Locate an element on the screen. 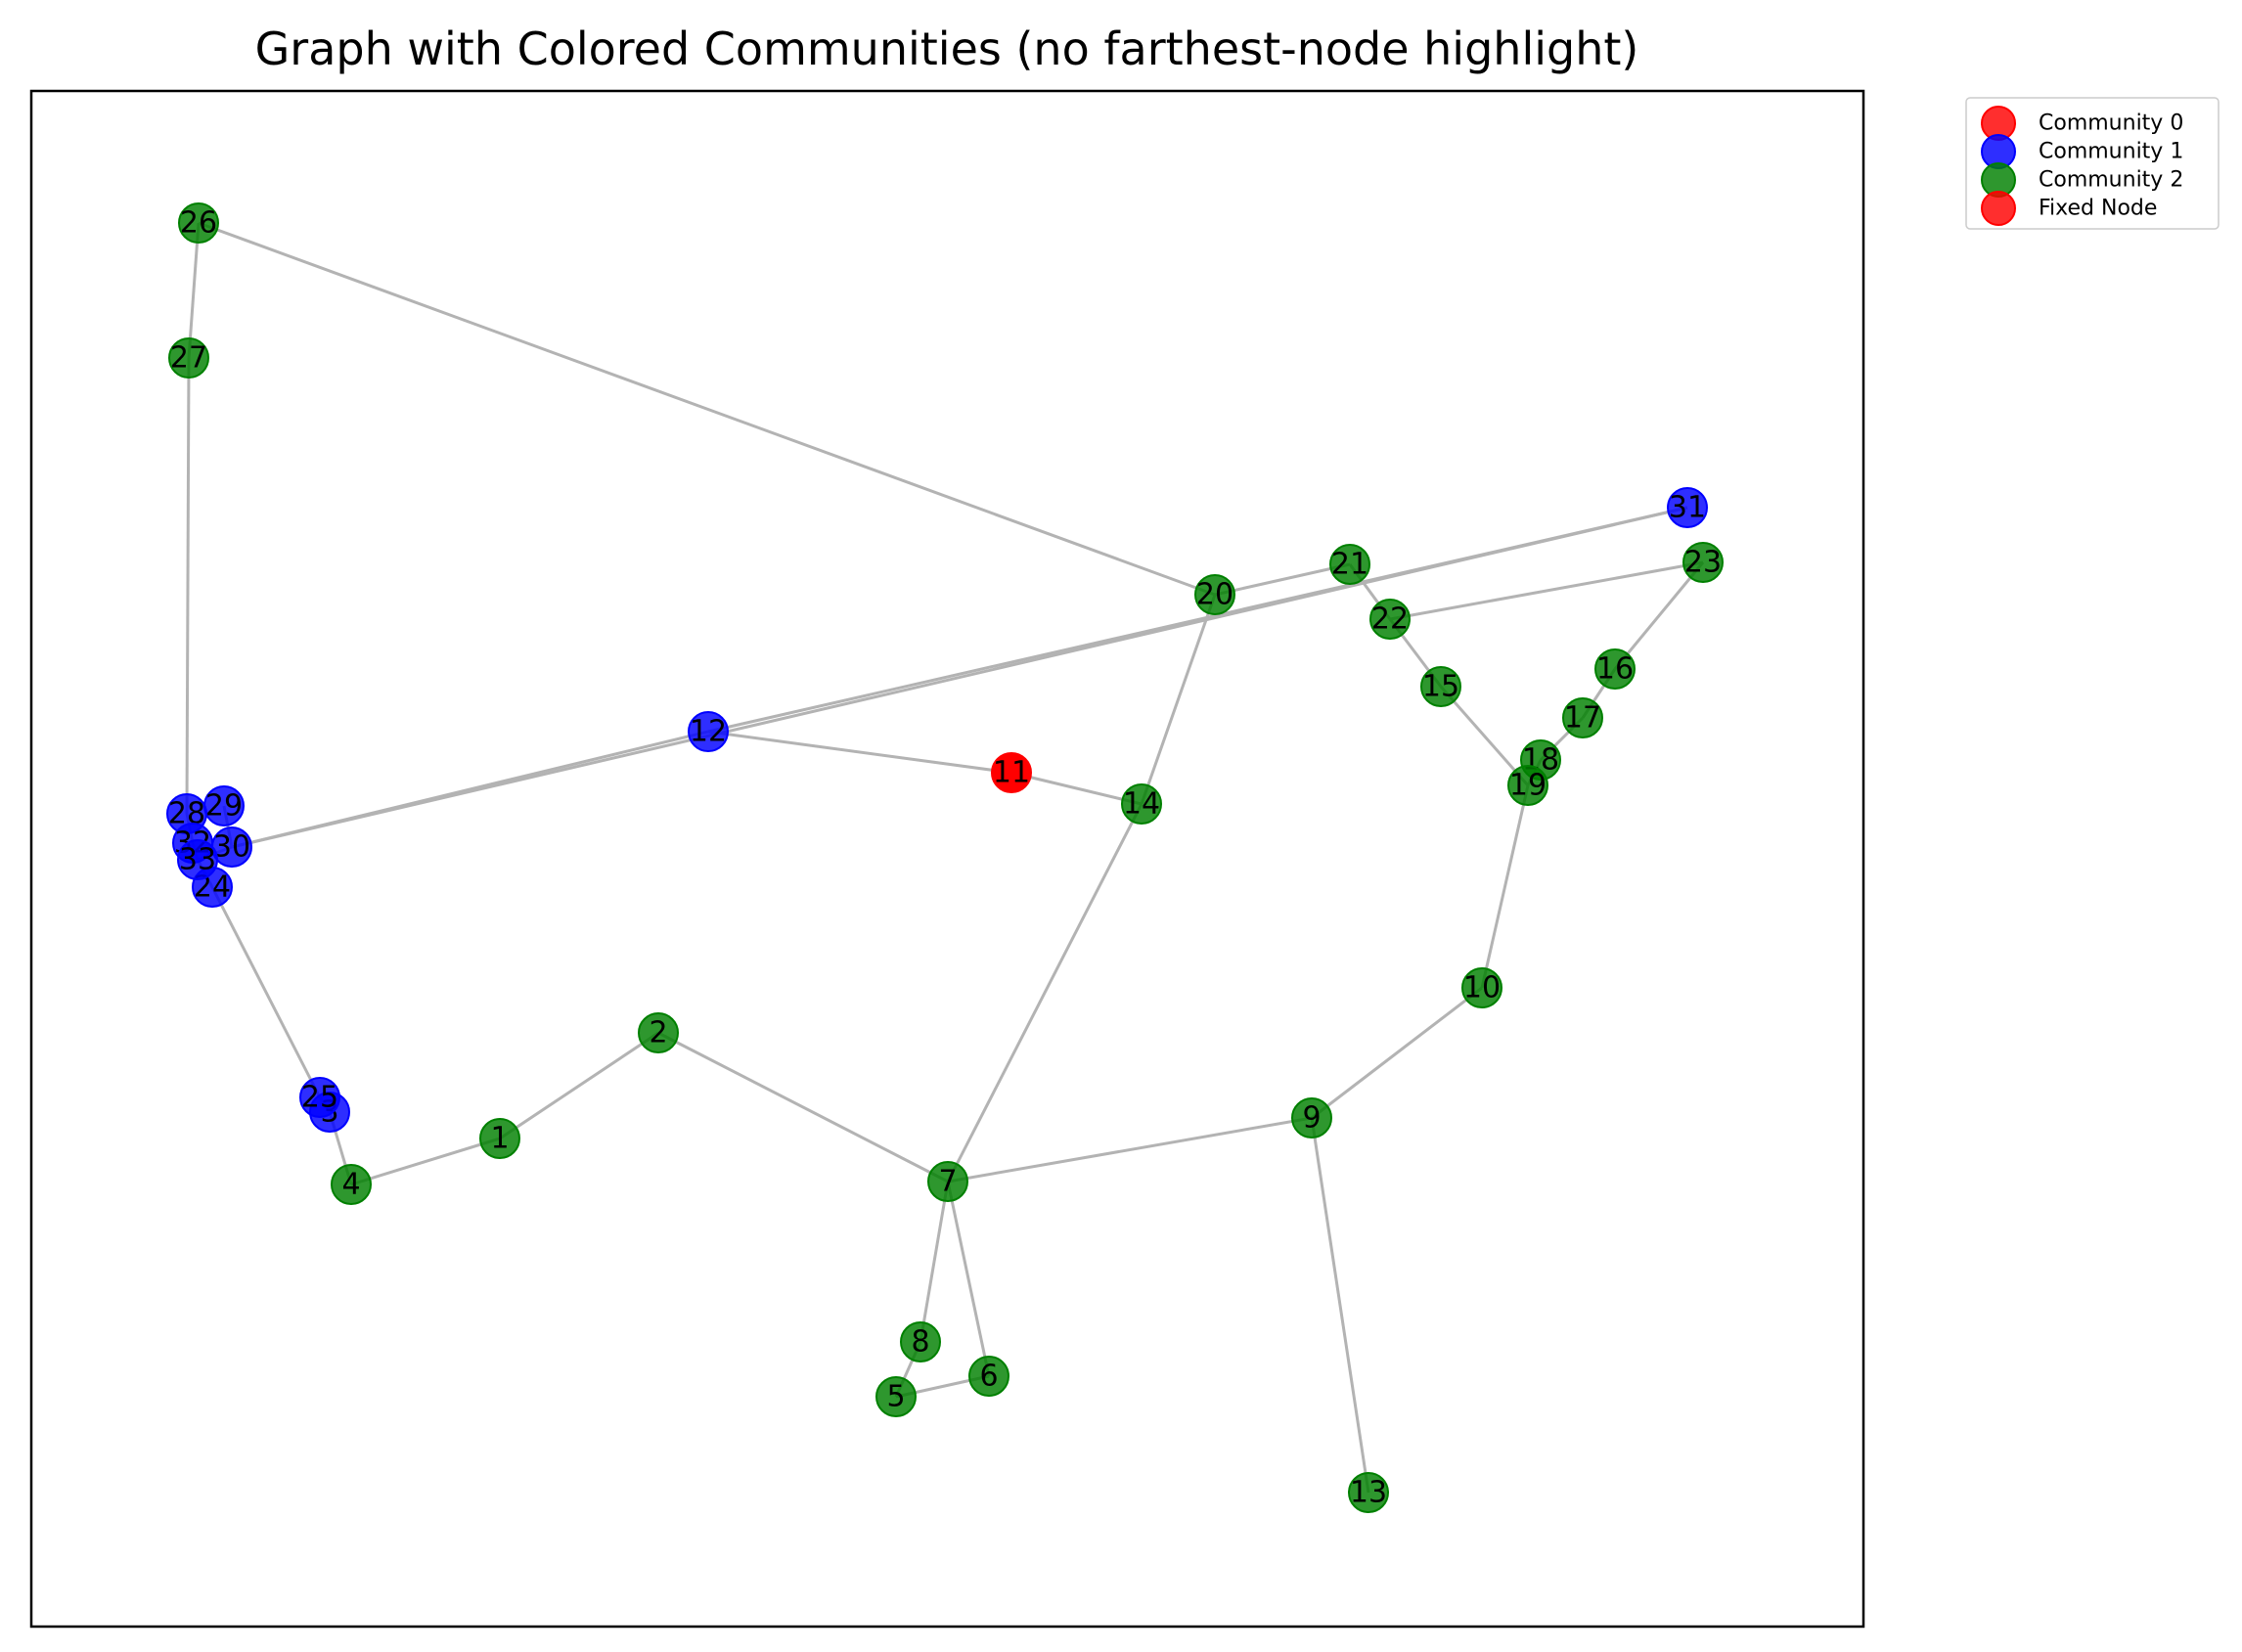  node-16: 16 is located at coordinates (1615, 669).